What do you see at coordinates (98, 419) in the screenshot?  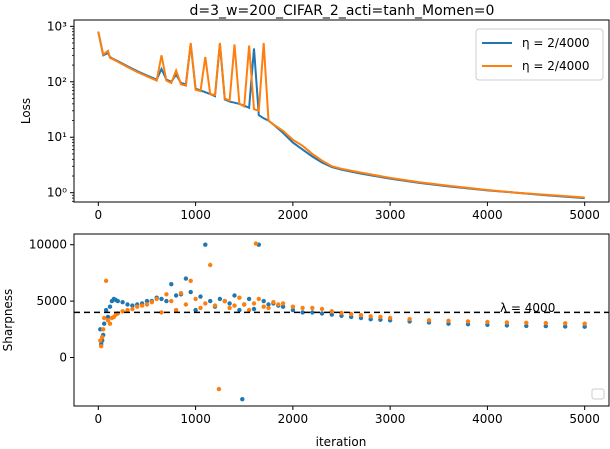 I see `sharpness-xtick-label: 0` at bounding box center [98, 419].